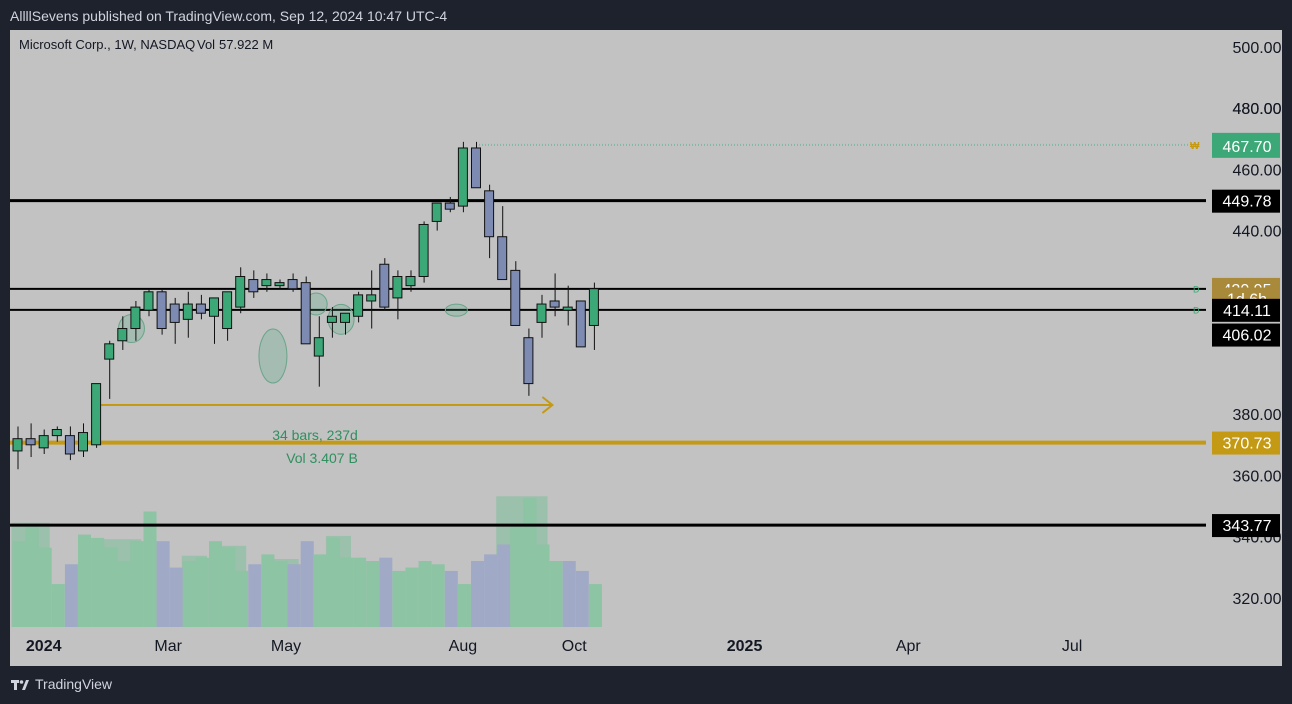 This screenshot has height=704, width=1292. What do you see at coordinates (1257, 415) in the screenshot?
I see `price-tick-380.00: 380.00` at bounding box center [1257, 415].